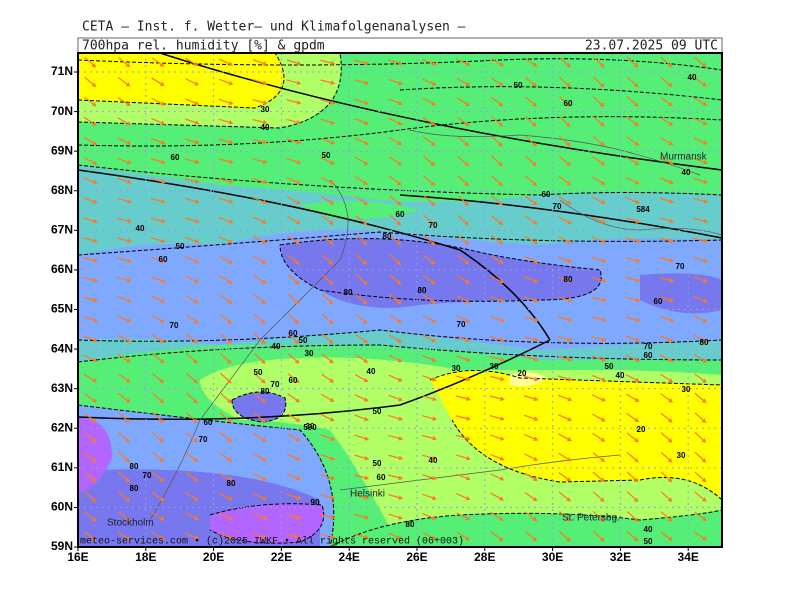 The image size is (800, 600). What do you see at coordinates (648, 541) in the screenshot?
I see `contour-label: 50` at bounding box center [648, 541].